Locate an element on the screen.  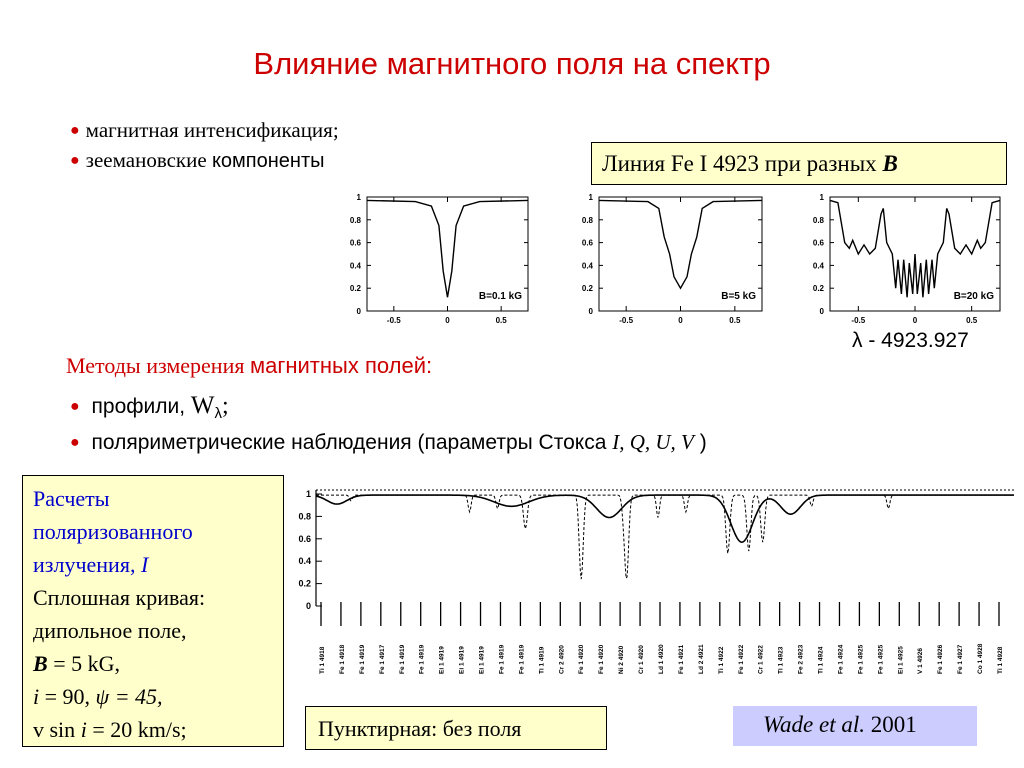
bullet-item: ● магнитная интенсификация; is located at coordinates (204, 130).